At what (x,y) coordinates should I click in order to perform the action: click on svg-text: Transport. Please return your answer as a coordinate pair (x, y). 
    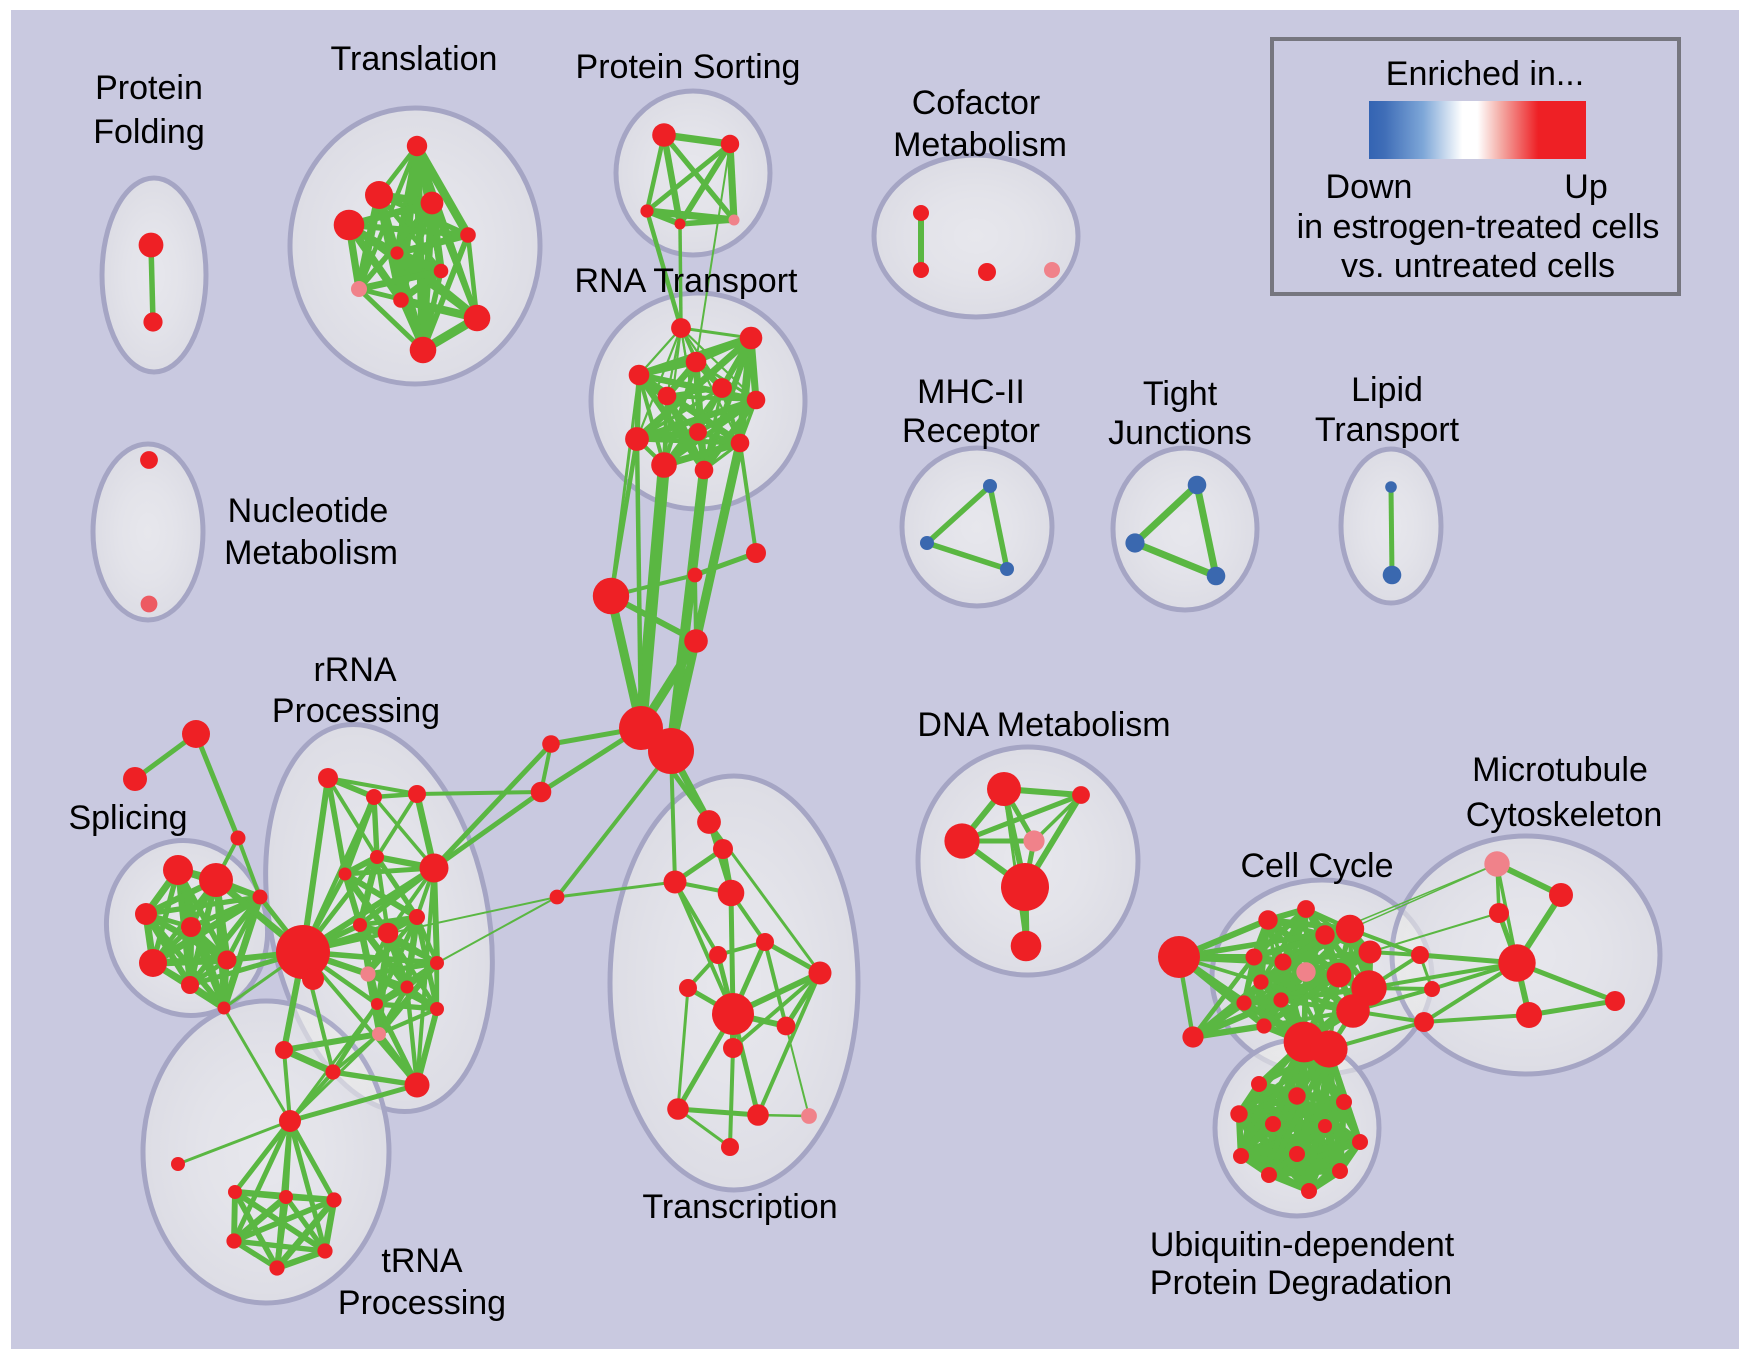
    Looking at the image, I should click on (1387, 430).